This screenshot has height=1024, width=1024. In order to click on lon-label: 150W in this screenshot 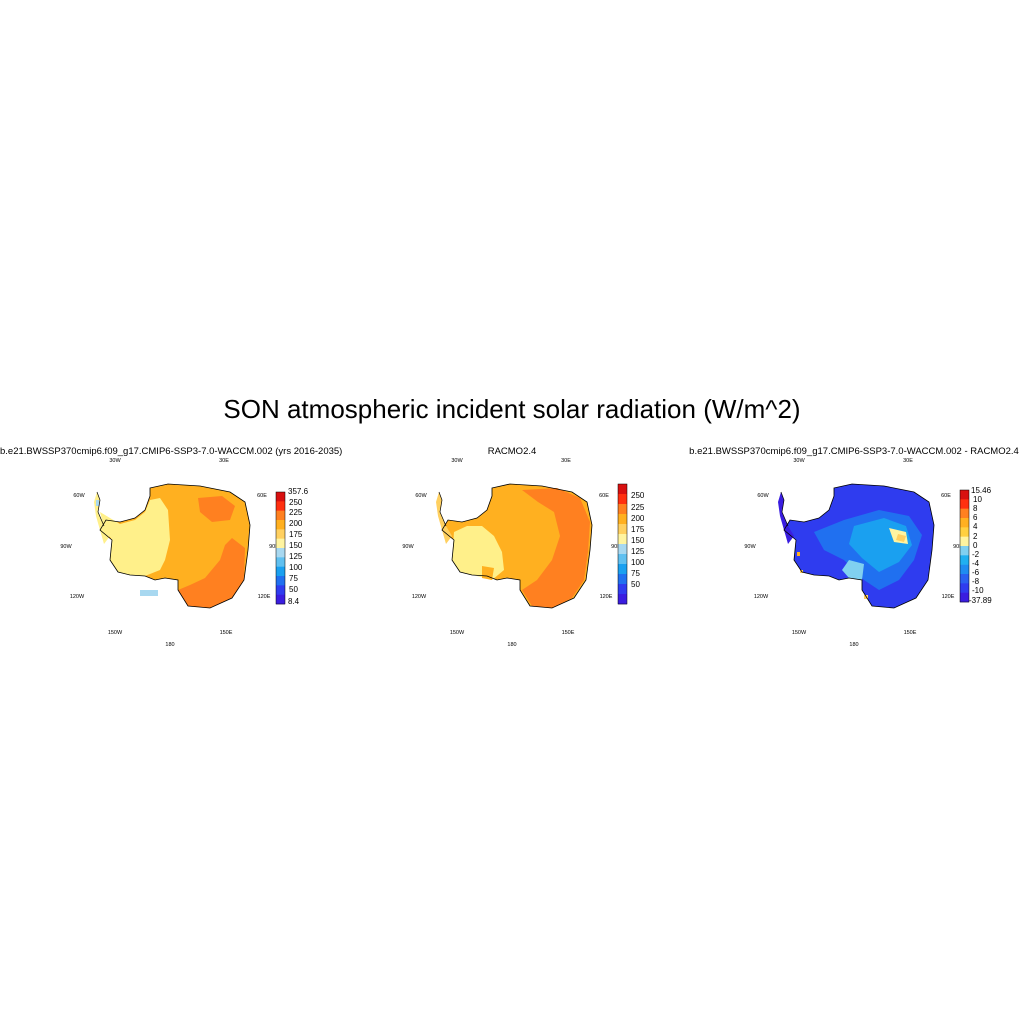, I will do `click(115, 633)`.